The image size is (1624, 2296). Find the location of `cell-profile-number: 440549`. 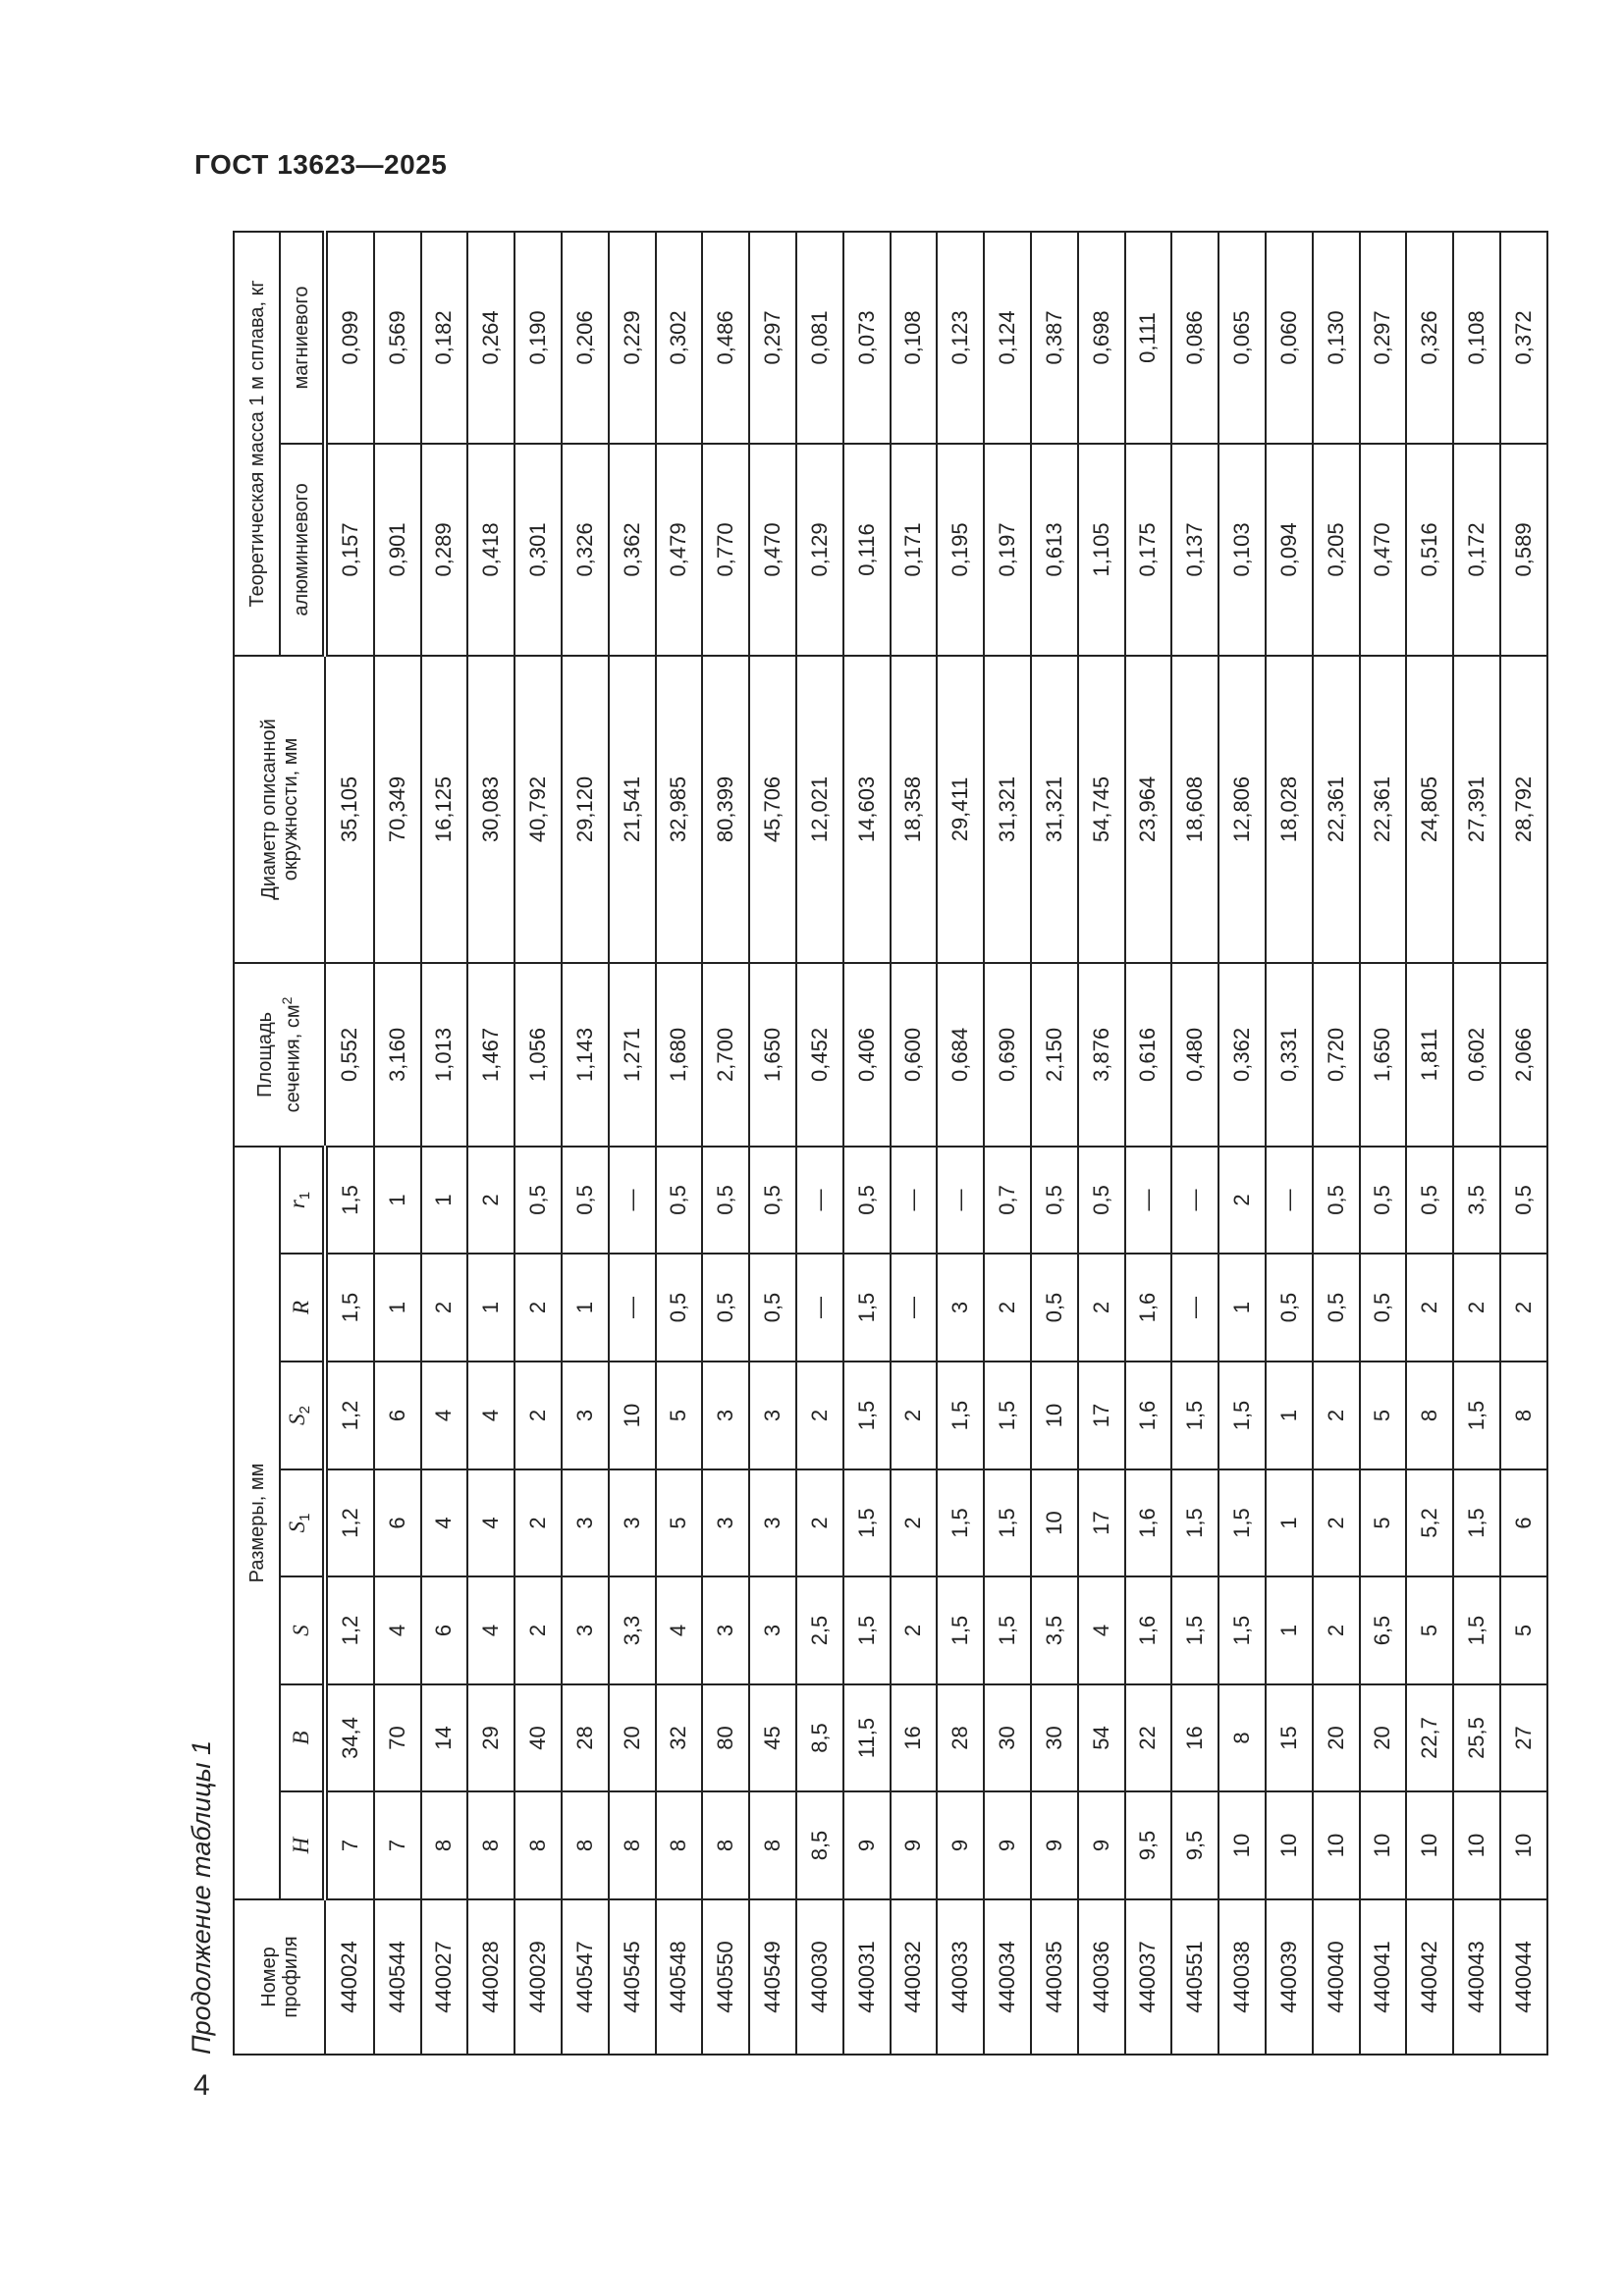

cell-profile-number: 440549 is located at coordinates (772, 1977).